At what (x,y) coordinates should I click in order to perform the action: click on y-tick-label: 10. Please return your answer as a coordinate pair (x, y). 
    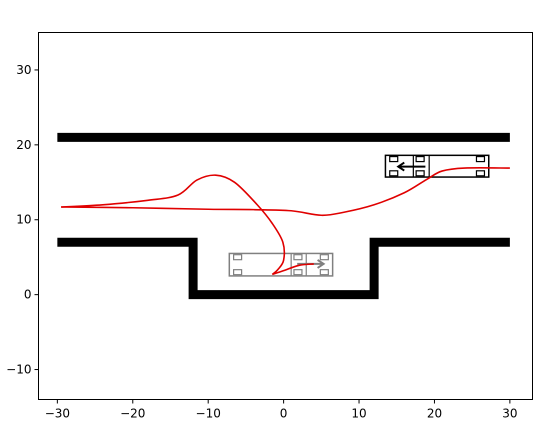
    Looking at the image, I should click on (23, 220).